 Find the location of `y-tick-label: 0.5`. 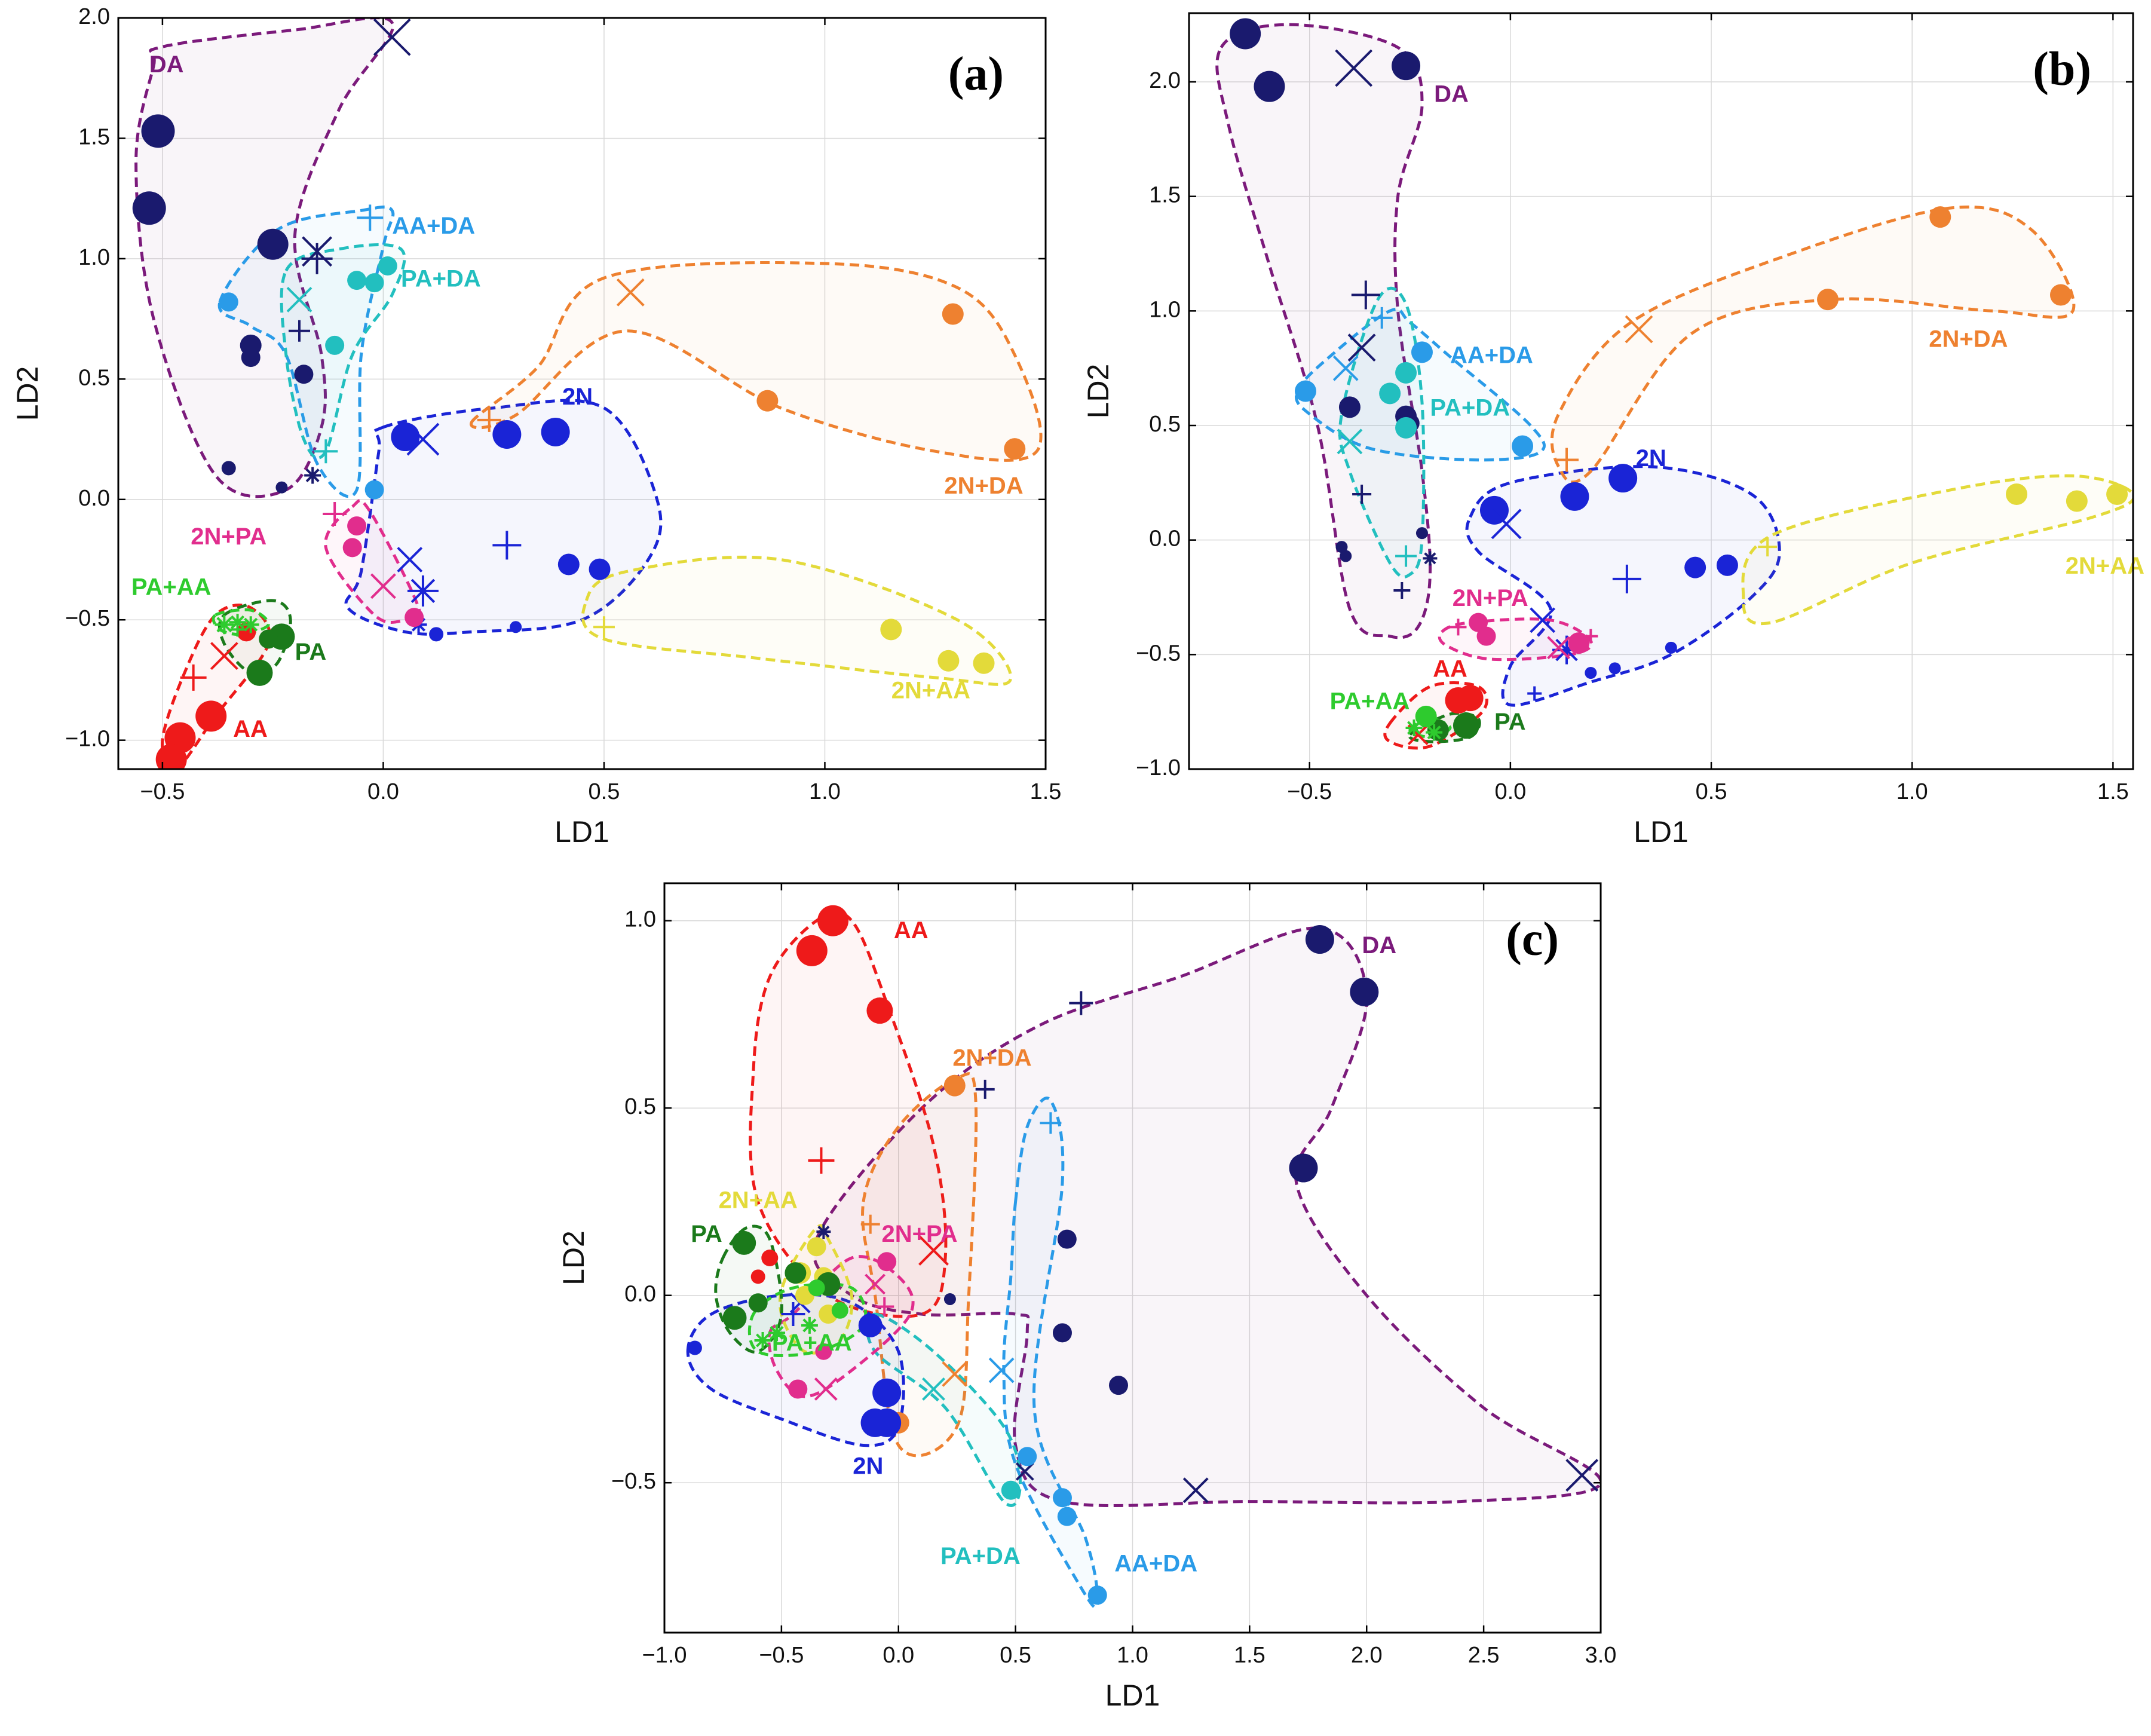

y-tick-label: 0.5 is located at coordinates (1165, 424).